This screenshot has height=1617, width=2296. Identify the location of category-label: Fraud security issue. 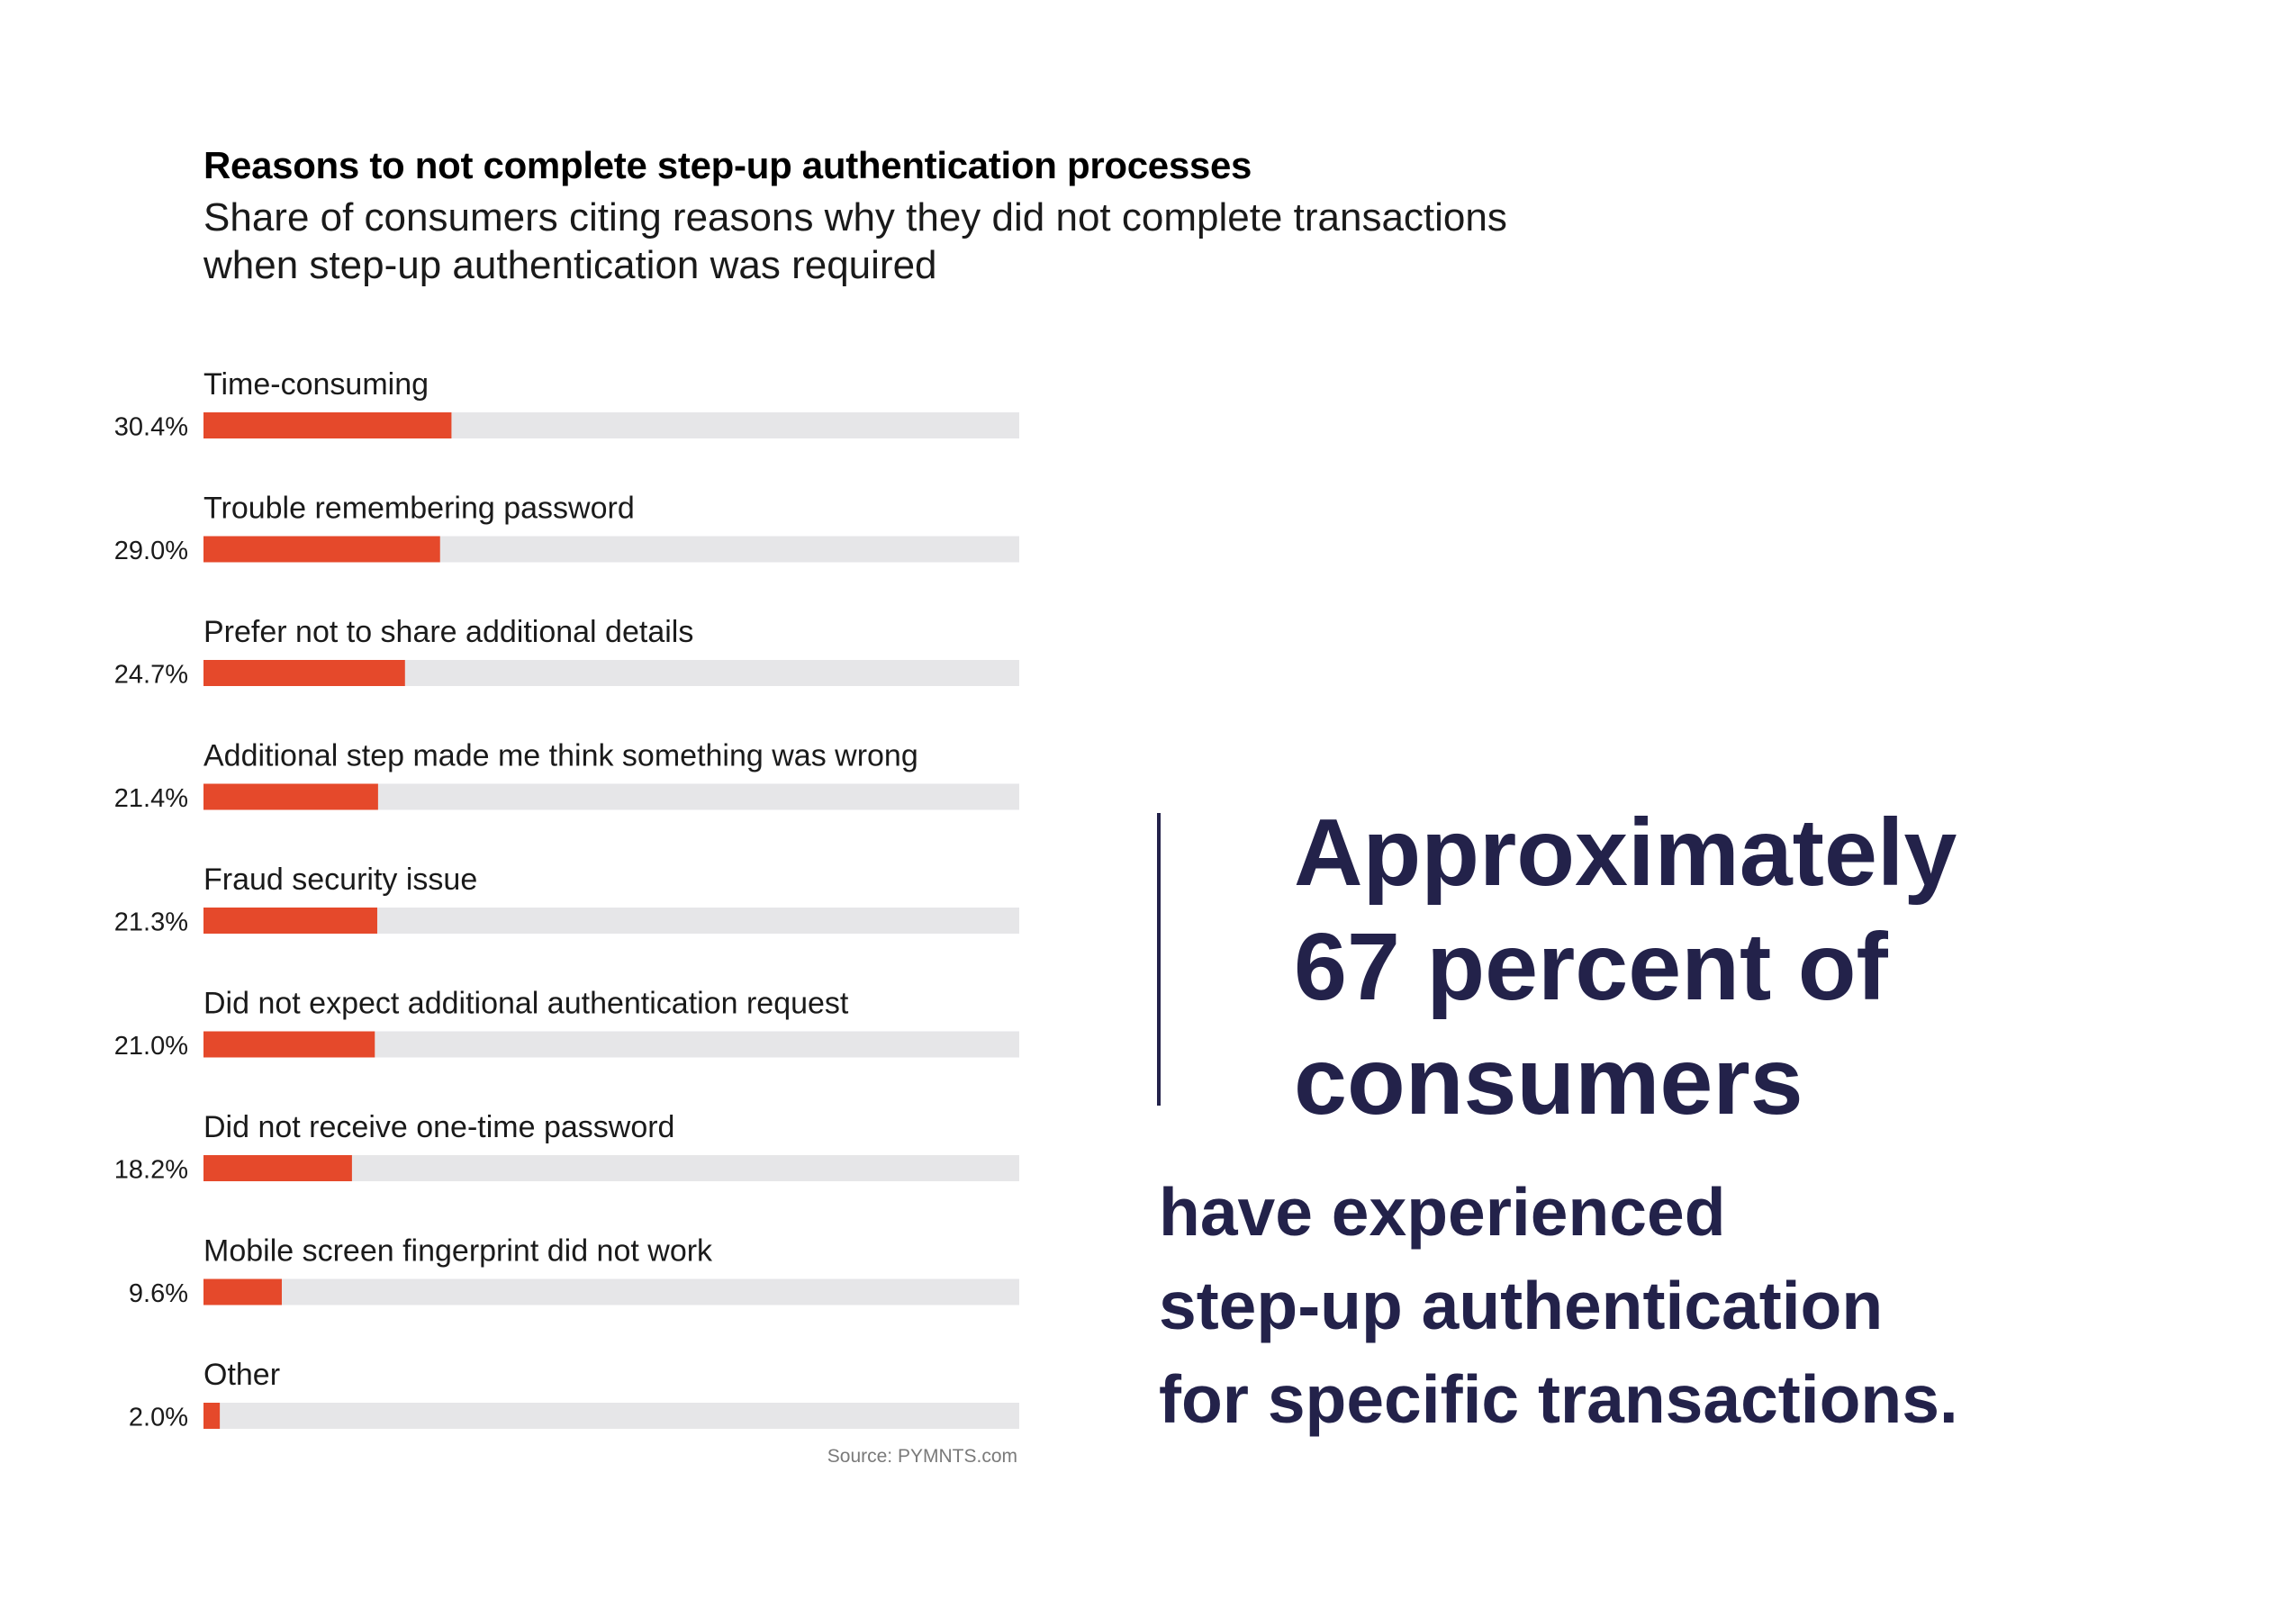
(340, 880).